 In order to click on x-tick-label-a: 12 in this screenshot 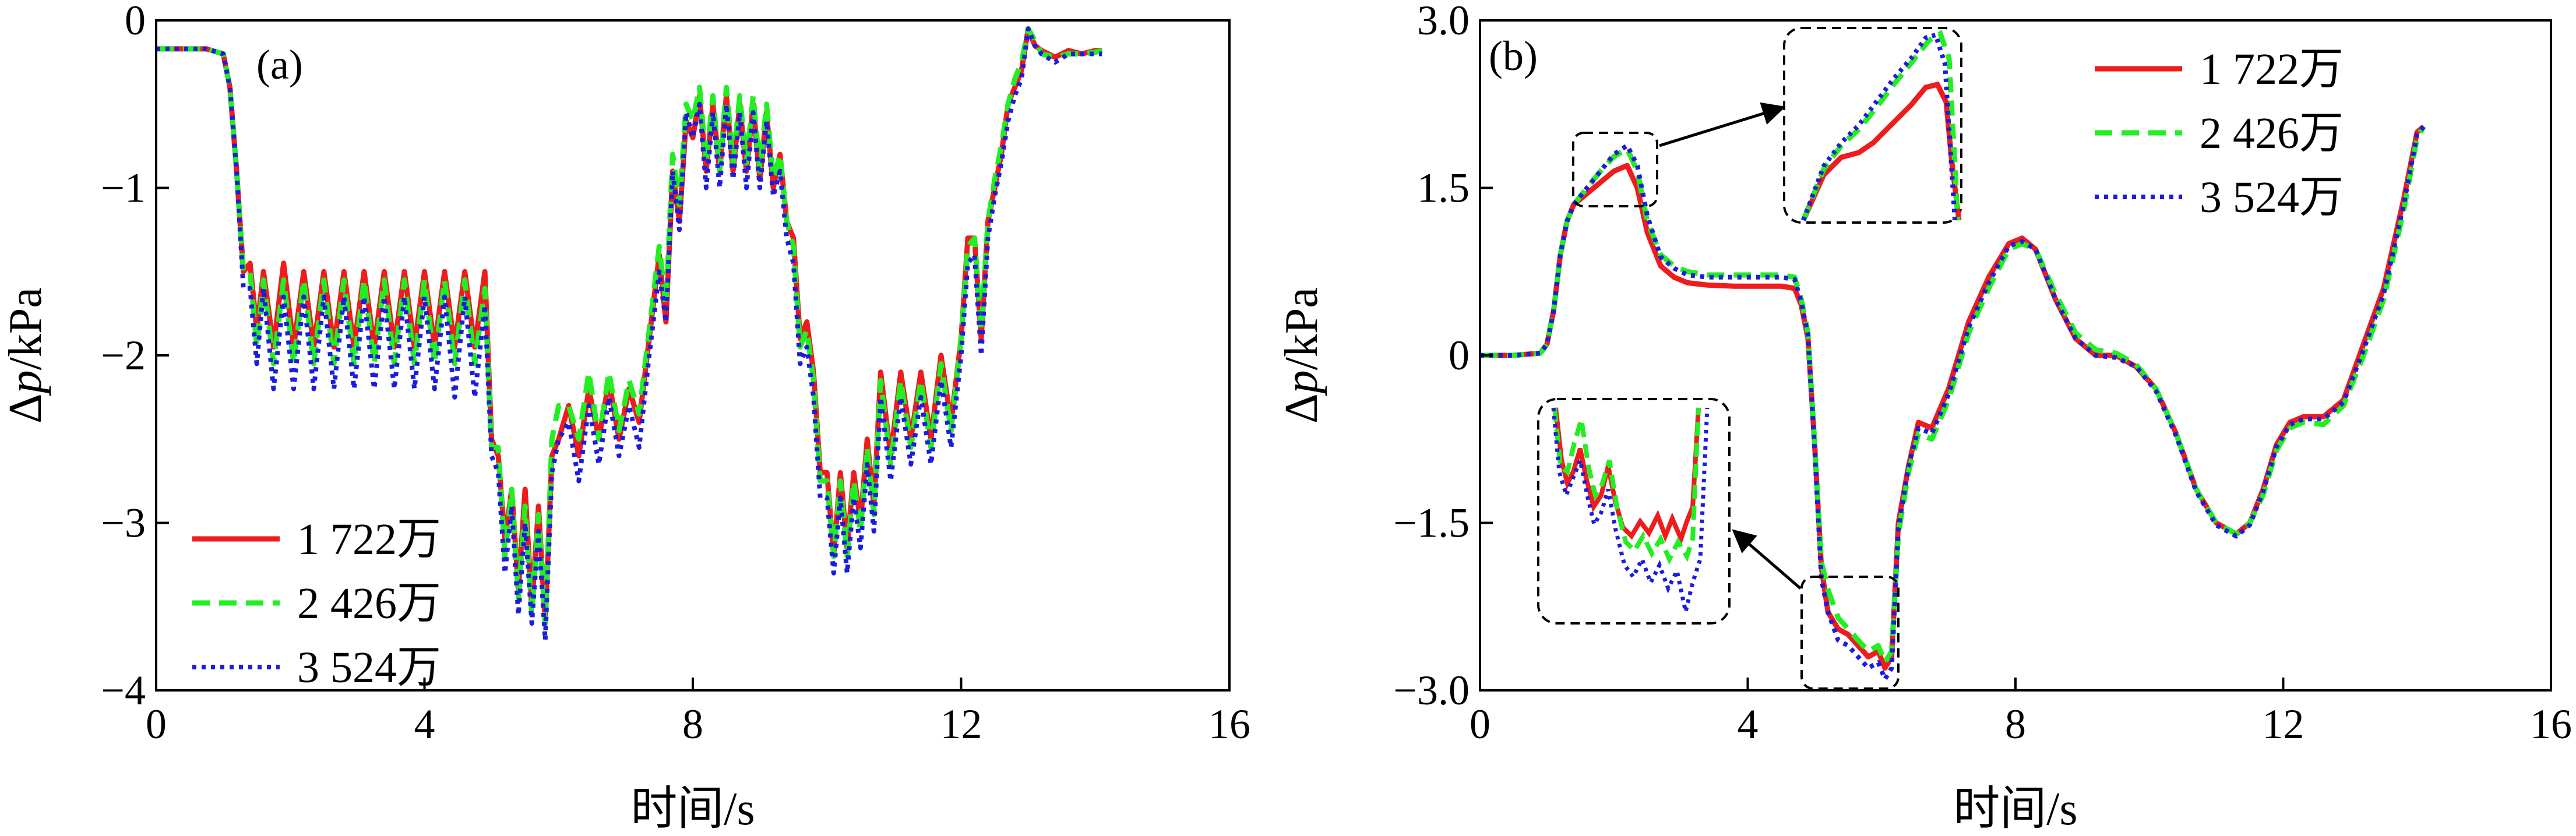, I will do `click(961, 724)`.